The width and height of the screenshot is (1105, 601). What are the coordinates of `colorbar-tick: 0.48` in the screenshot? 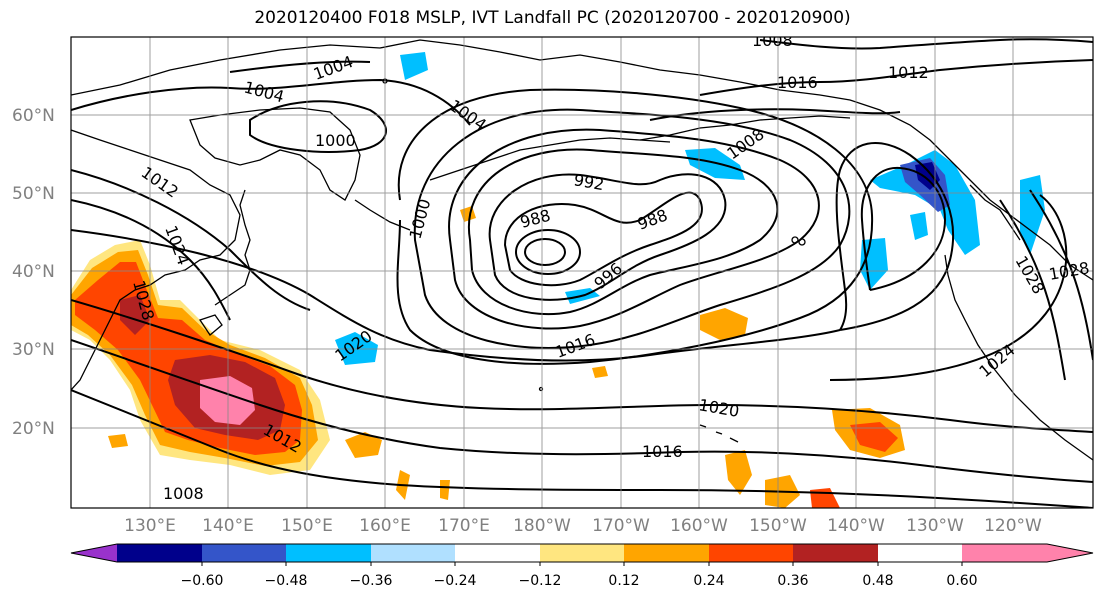 It's located at (877, 581).